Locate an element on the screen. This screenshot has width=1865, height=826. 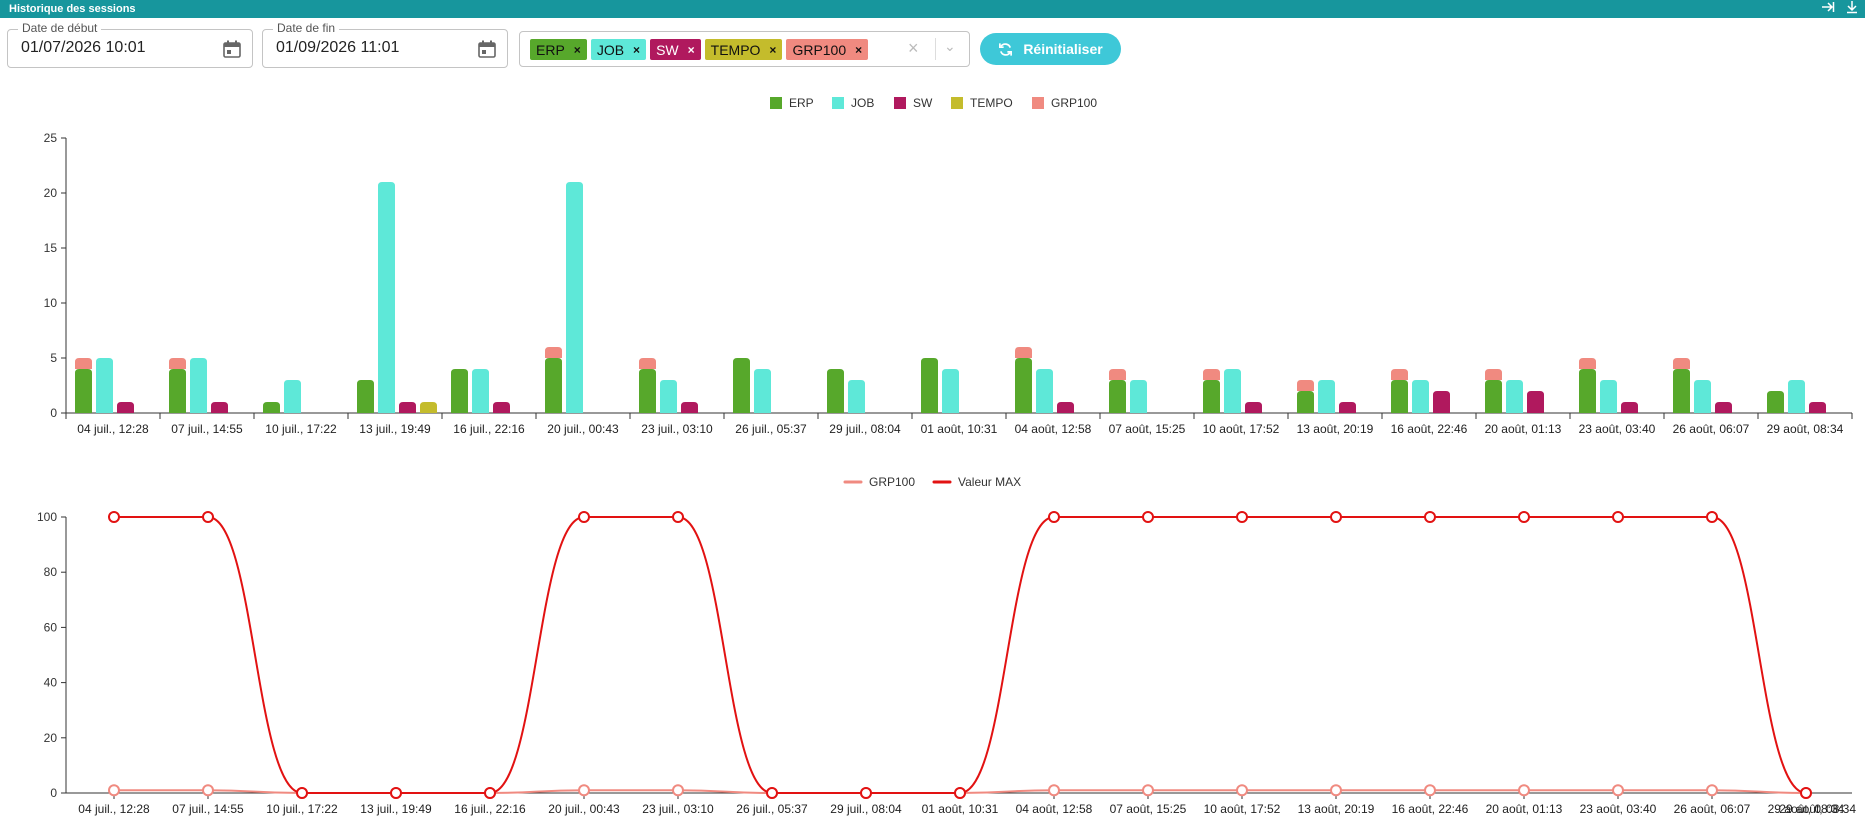
clear-all-icon: × is located at coordinates (913, 48).